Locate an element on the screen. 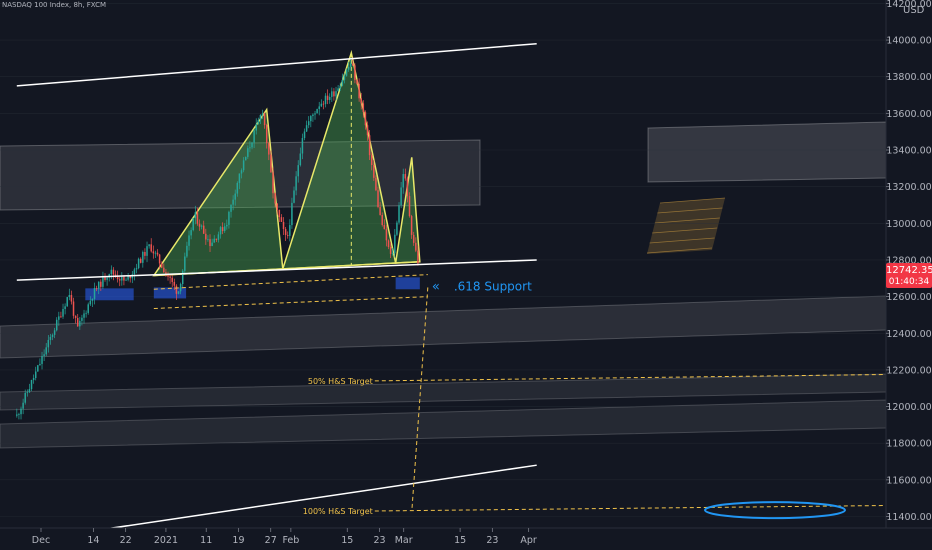 Image resolution: width=932 pixels, height=550 pixels. time-tick-label: 22 is located at coordinates (126, 540).